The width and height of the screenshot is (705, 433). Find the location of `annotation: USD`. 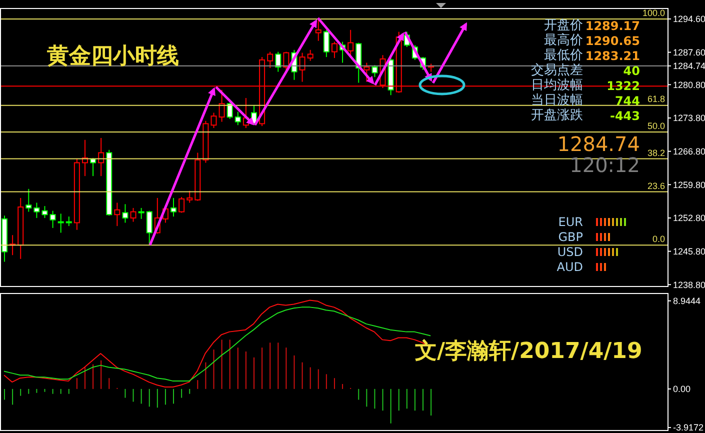

annotation: USD is located at coordinates (570, 252).